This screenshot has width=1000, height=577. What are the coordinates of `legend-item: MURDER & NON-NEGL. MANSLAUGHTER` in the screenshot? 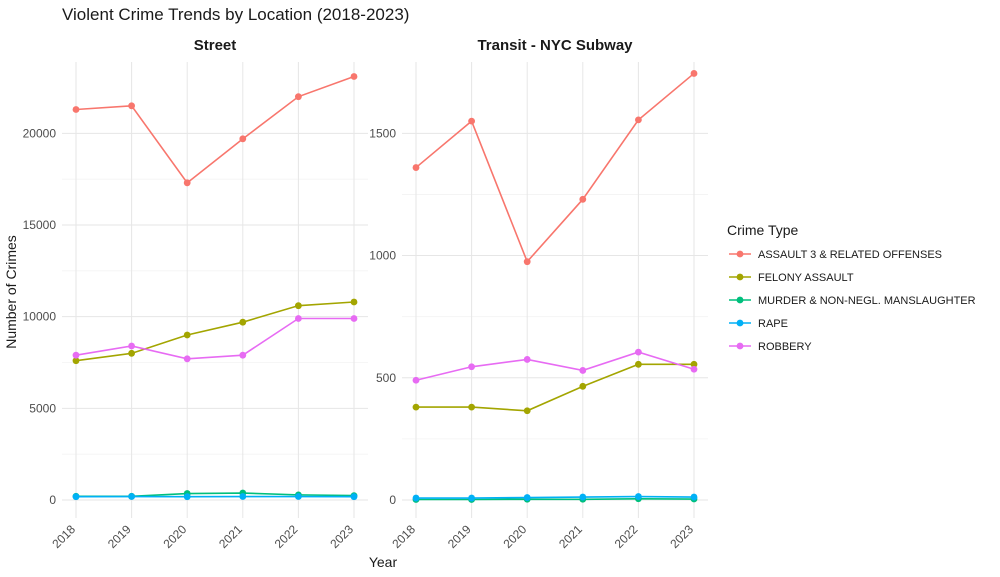 It's located at (852, 301).